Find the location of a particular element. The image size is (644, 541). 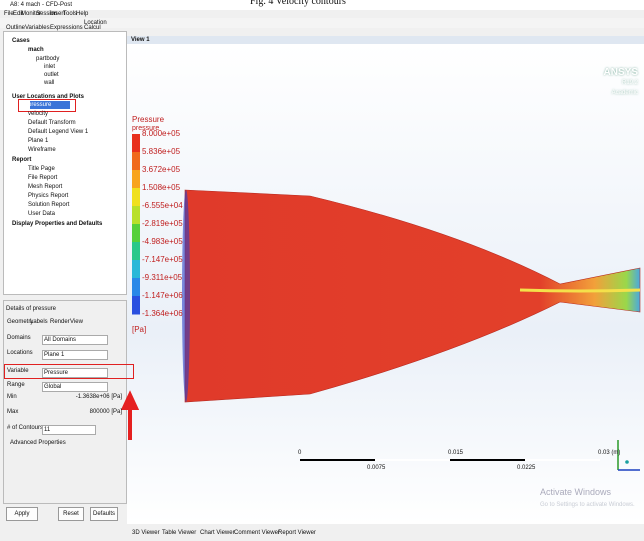

panel-tab: Variables is located at coordinates (37, 28).